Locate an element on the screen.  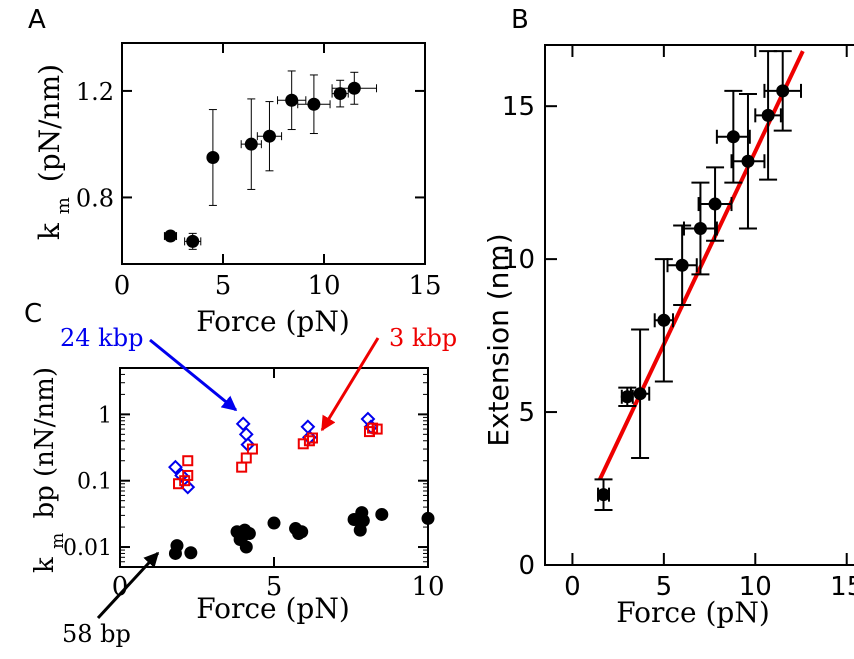
panel-b-xtick-label: 15 is located at coordinates (842, 587).